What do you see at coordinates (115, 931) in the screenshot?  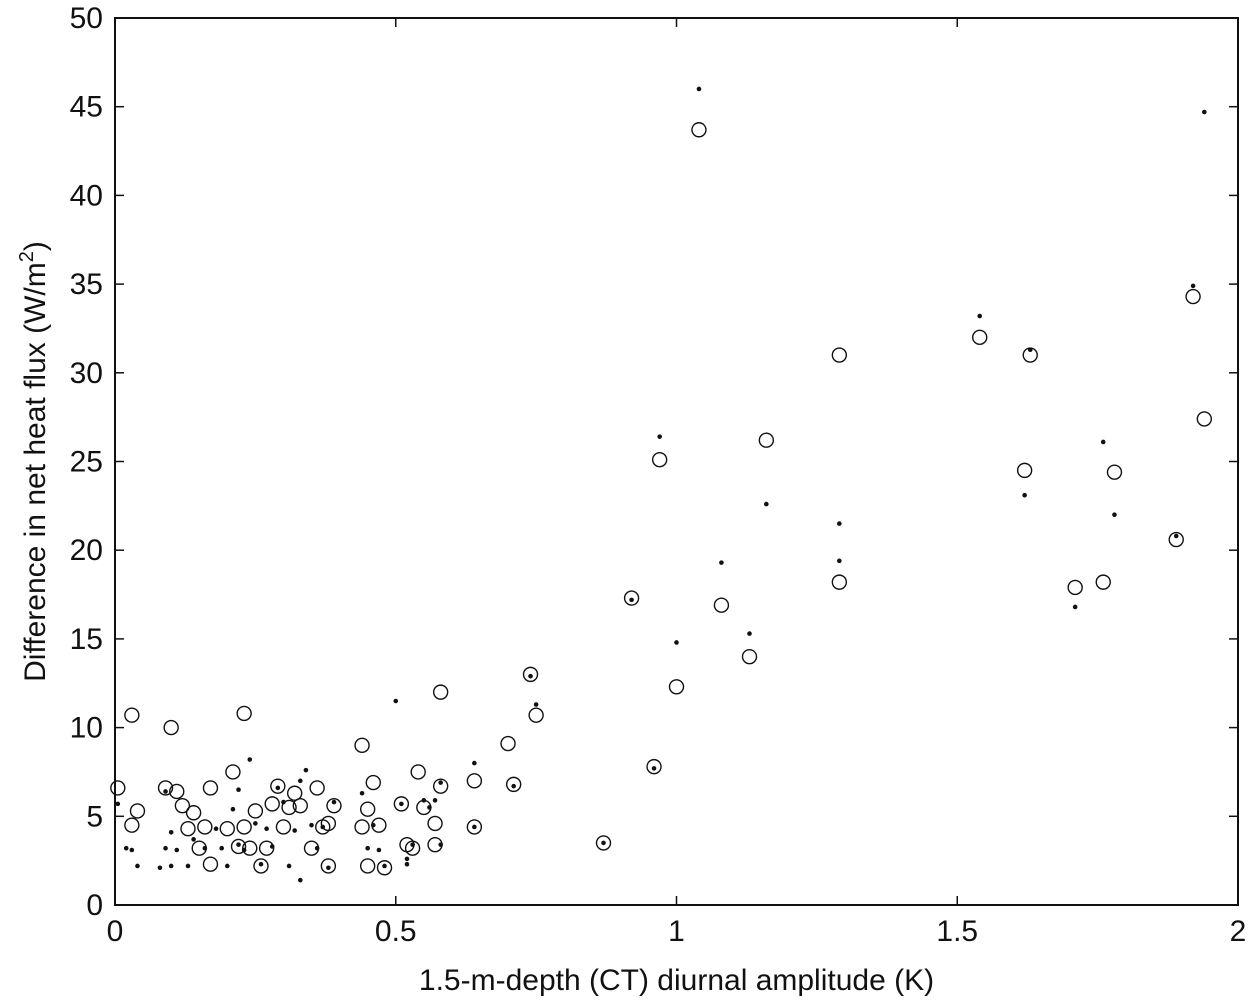 I see `x-tick-label: 0` at bounding box center [115, 931].